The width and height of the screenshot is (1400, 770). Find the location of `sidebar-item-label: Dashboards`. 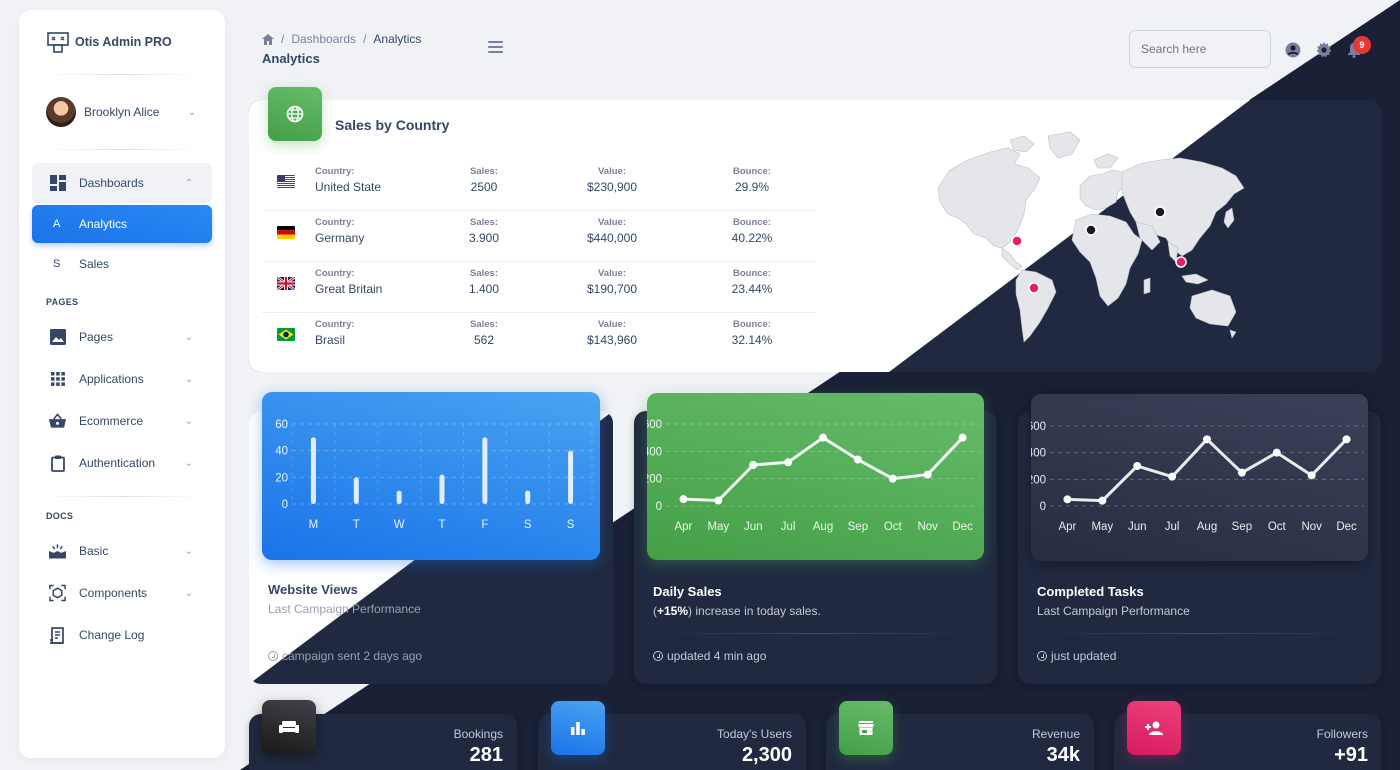

sidebar-item-label: Dashboards is located at coordinates (111, 183).